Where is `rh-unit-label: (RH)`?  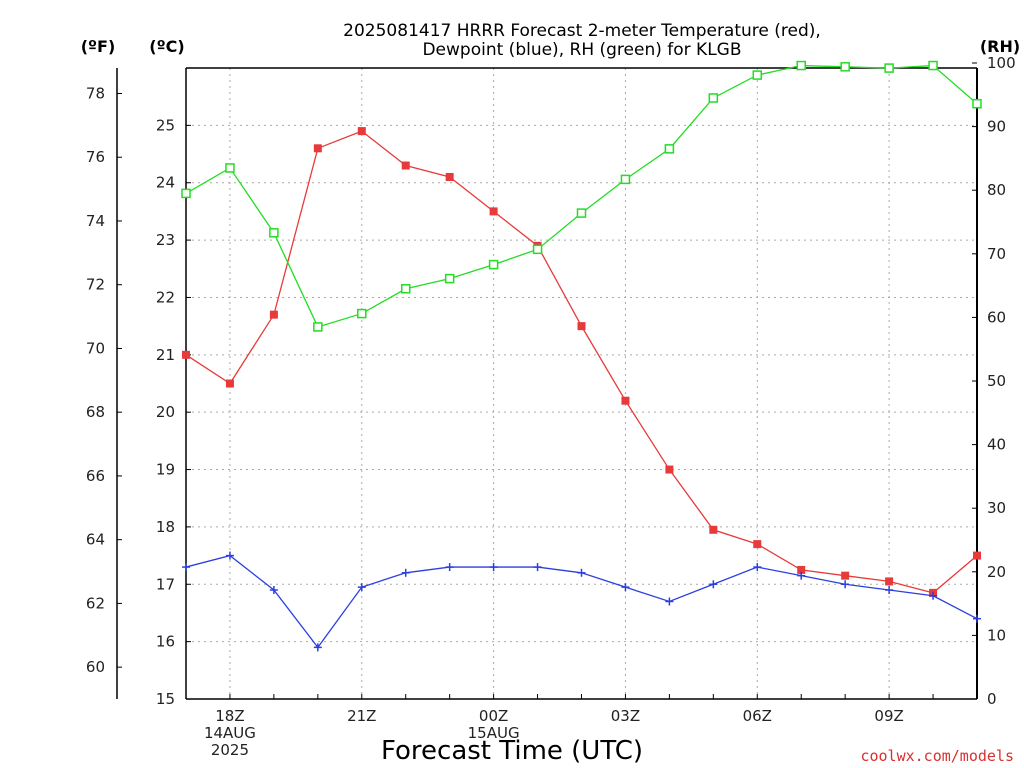
rh-unit-label: (RH) is located at coordinates (1000, 46).